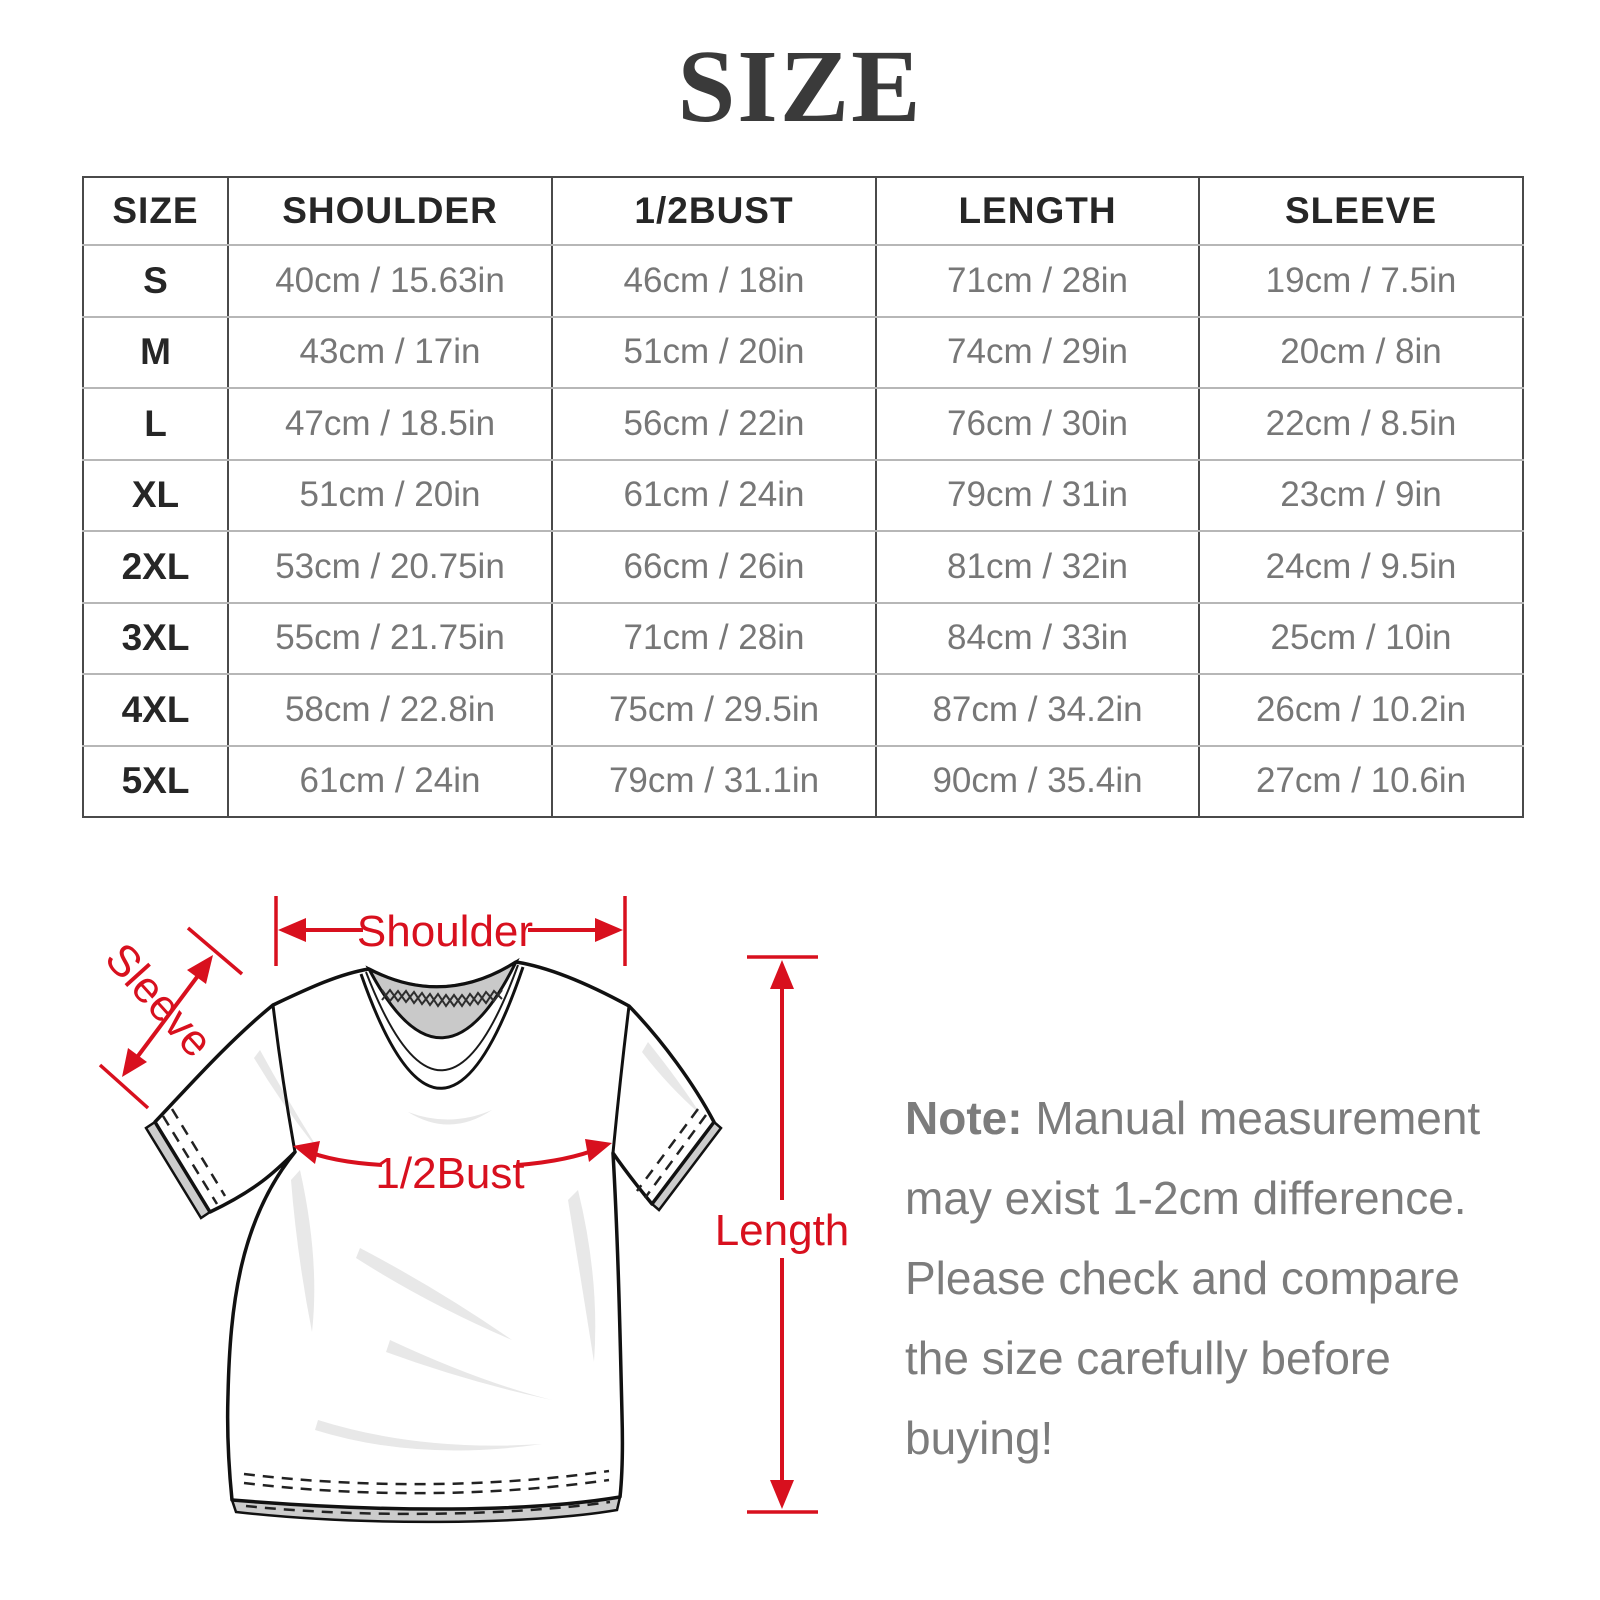  What do you see at coordinates (621, 1079) in the screenshot?
I see `right-sleeve-seam` at bounding box center [621, 1079].